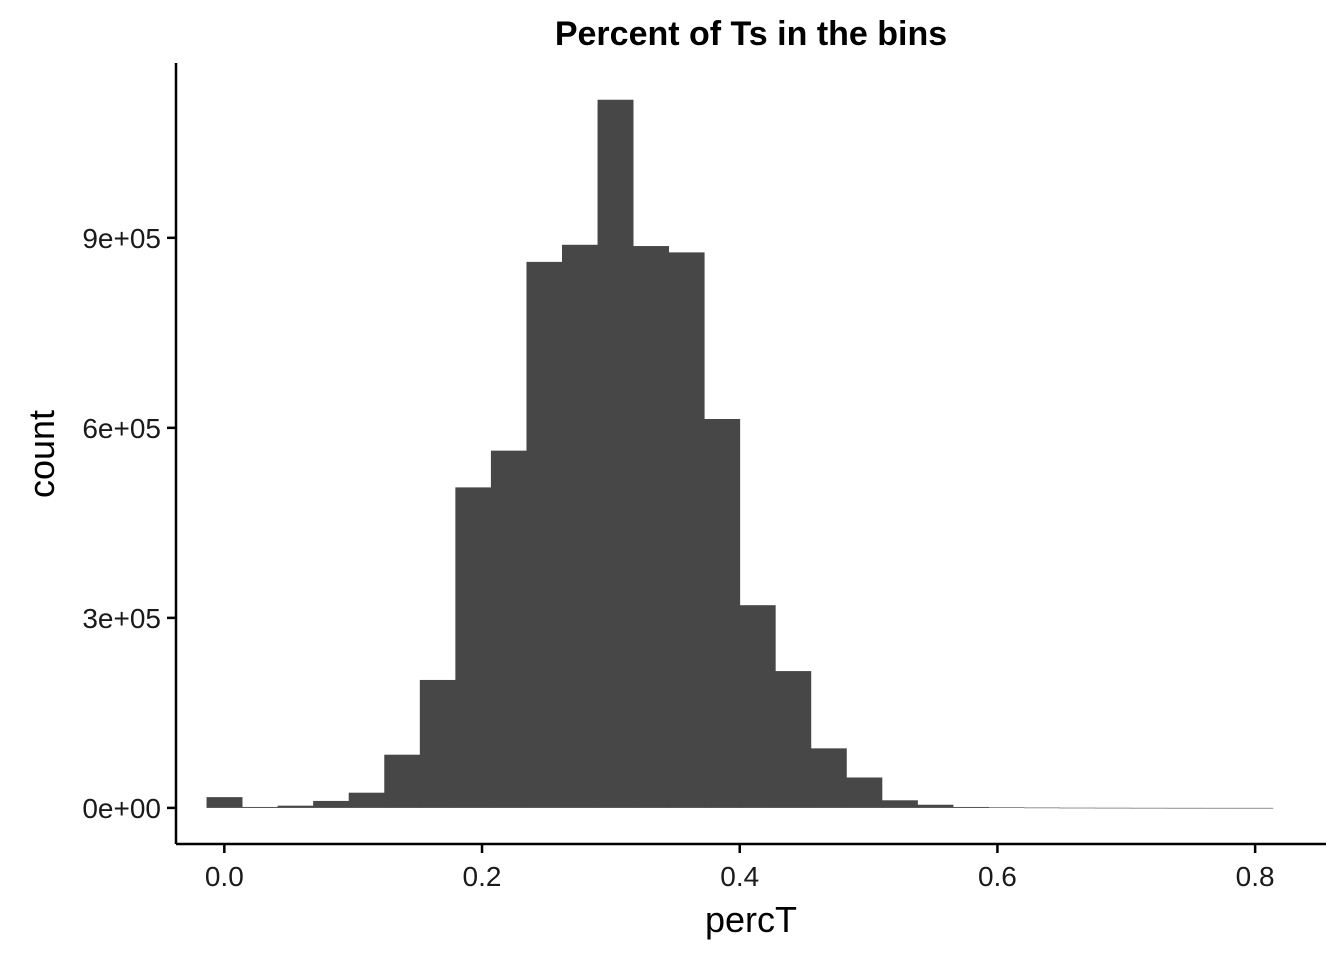 This screenshot has width=1344, height=960. I want to click on x-axis-ticks: 0.0 0.2 0.4 0.6 0.8, so click(740, 868).